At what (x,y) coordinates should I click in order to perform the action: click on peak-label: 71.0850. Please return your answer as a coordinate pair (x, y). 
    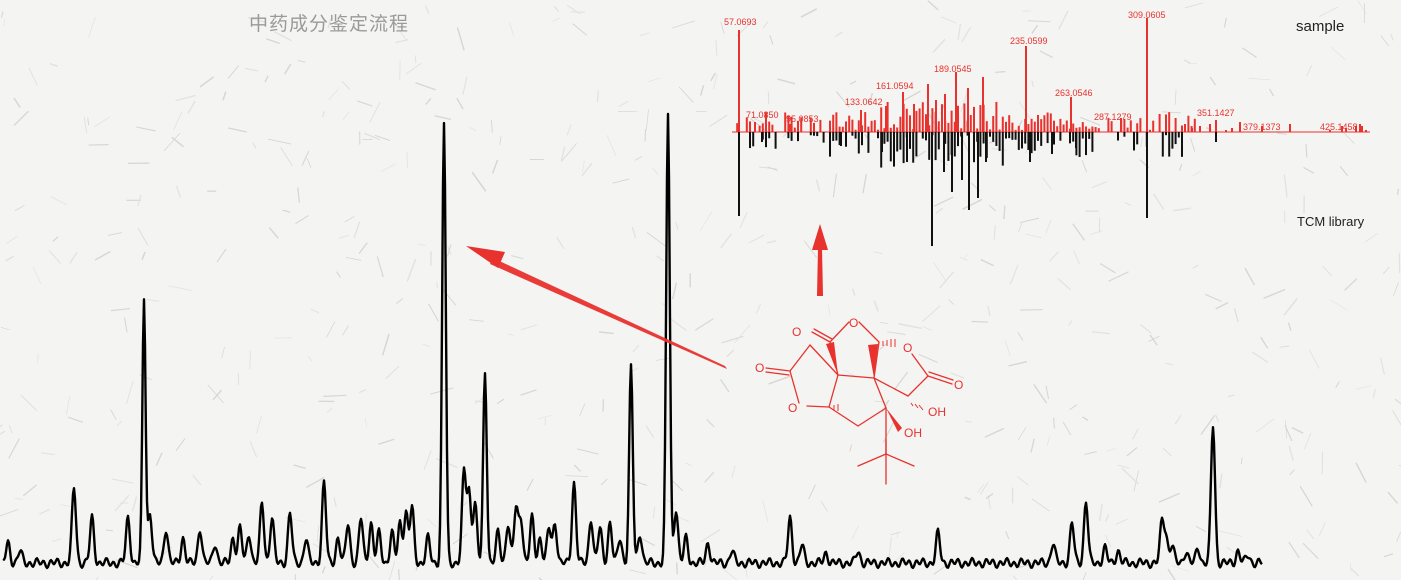
    Looking at the image, I should click on (762, 115).